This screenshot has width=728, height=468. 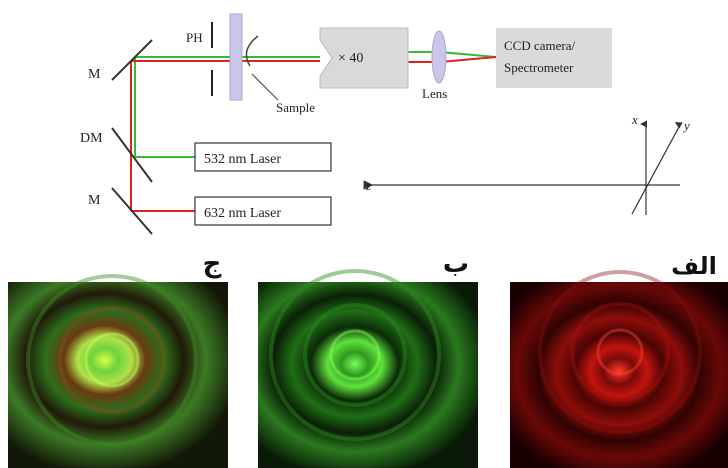 What do you see at coordinates (434, 93) in the screenshot?
I see `lens-label: Lens` at bounding box center [434, 93].